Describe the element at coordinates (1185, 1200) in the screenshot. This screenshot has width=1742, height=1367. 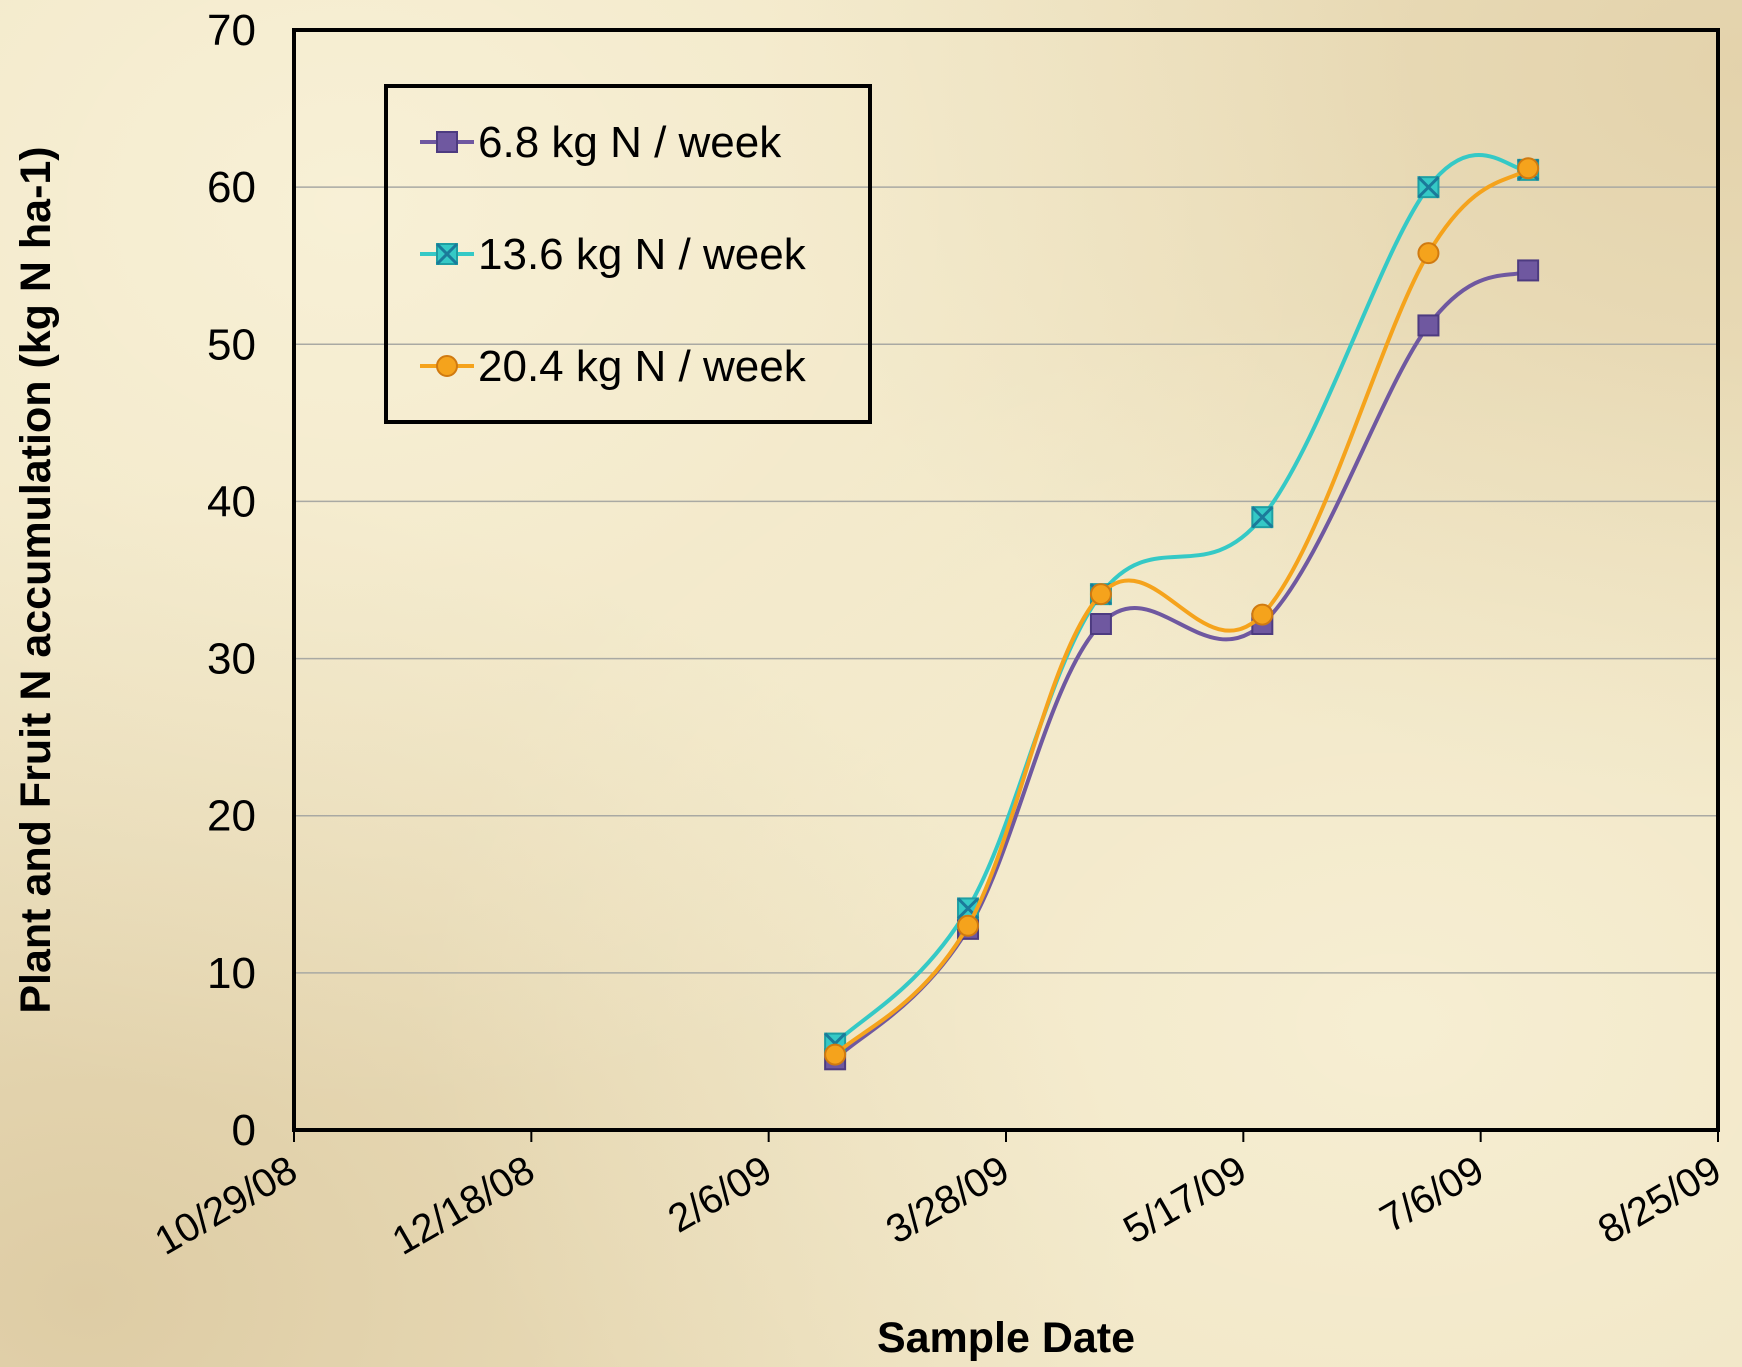
I see `x-tick-label: 5/17/09` at that location.